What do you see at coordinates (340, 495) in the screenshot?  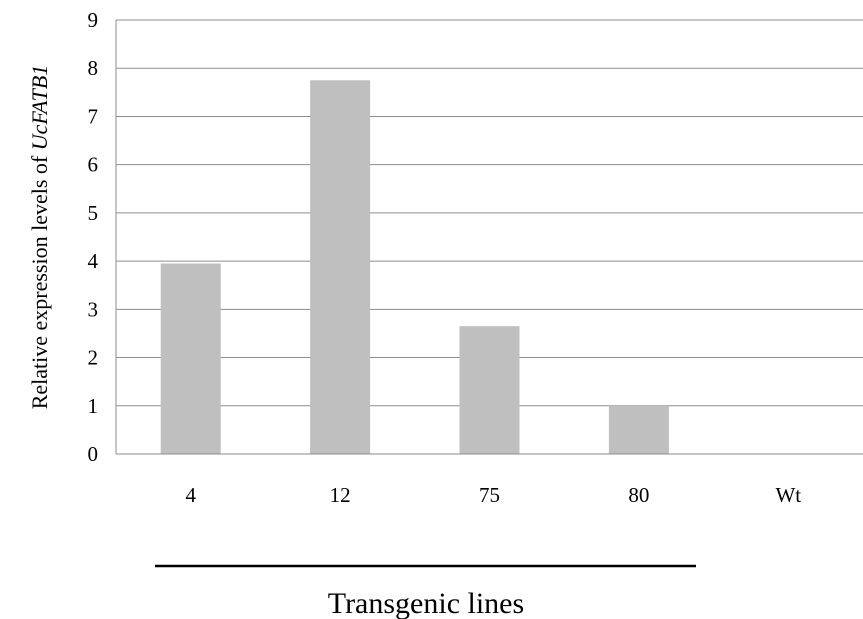 I see `x-tick-label: 12` at bounding box center [340, 495].